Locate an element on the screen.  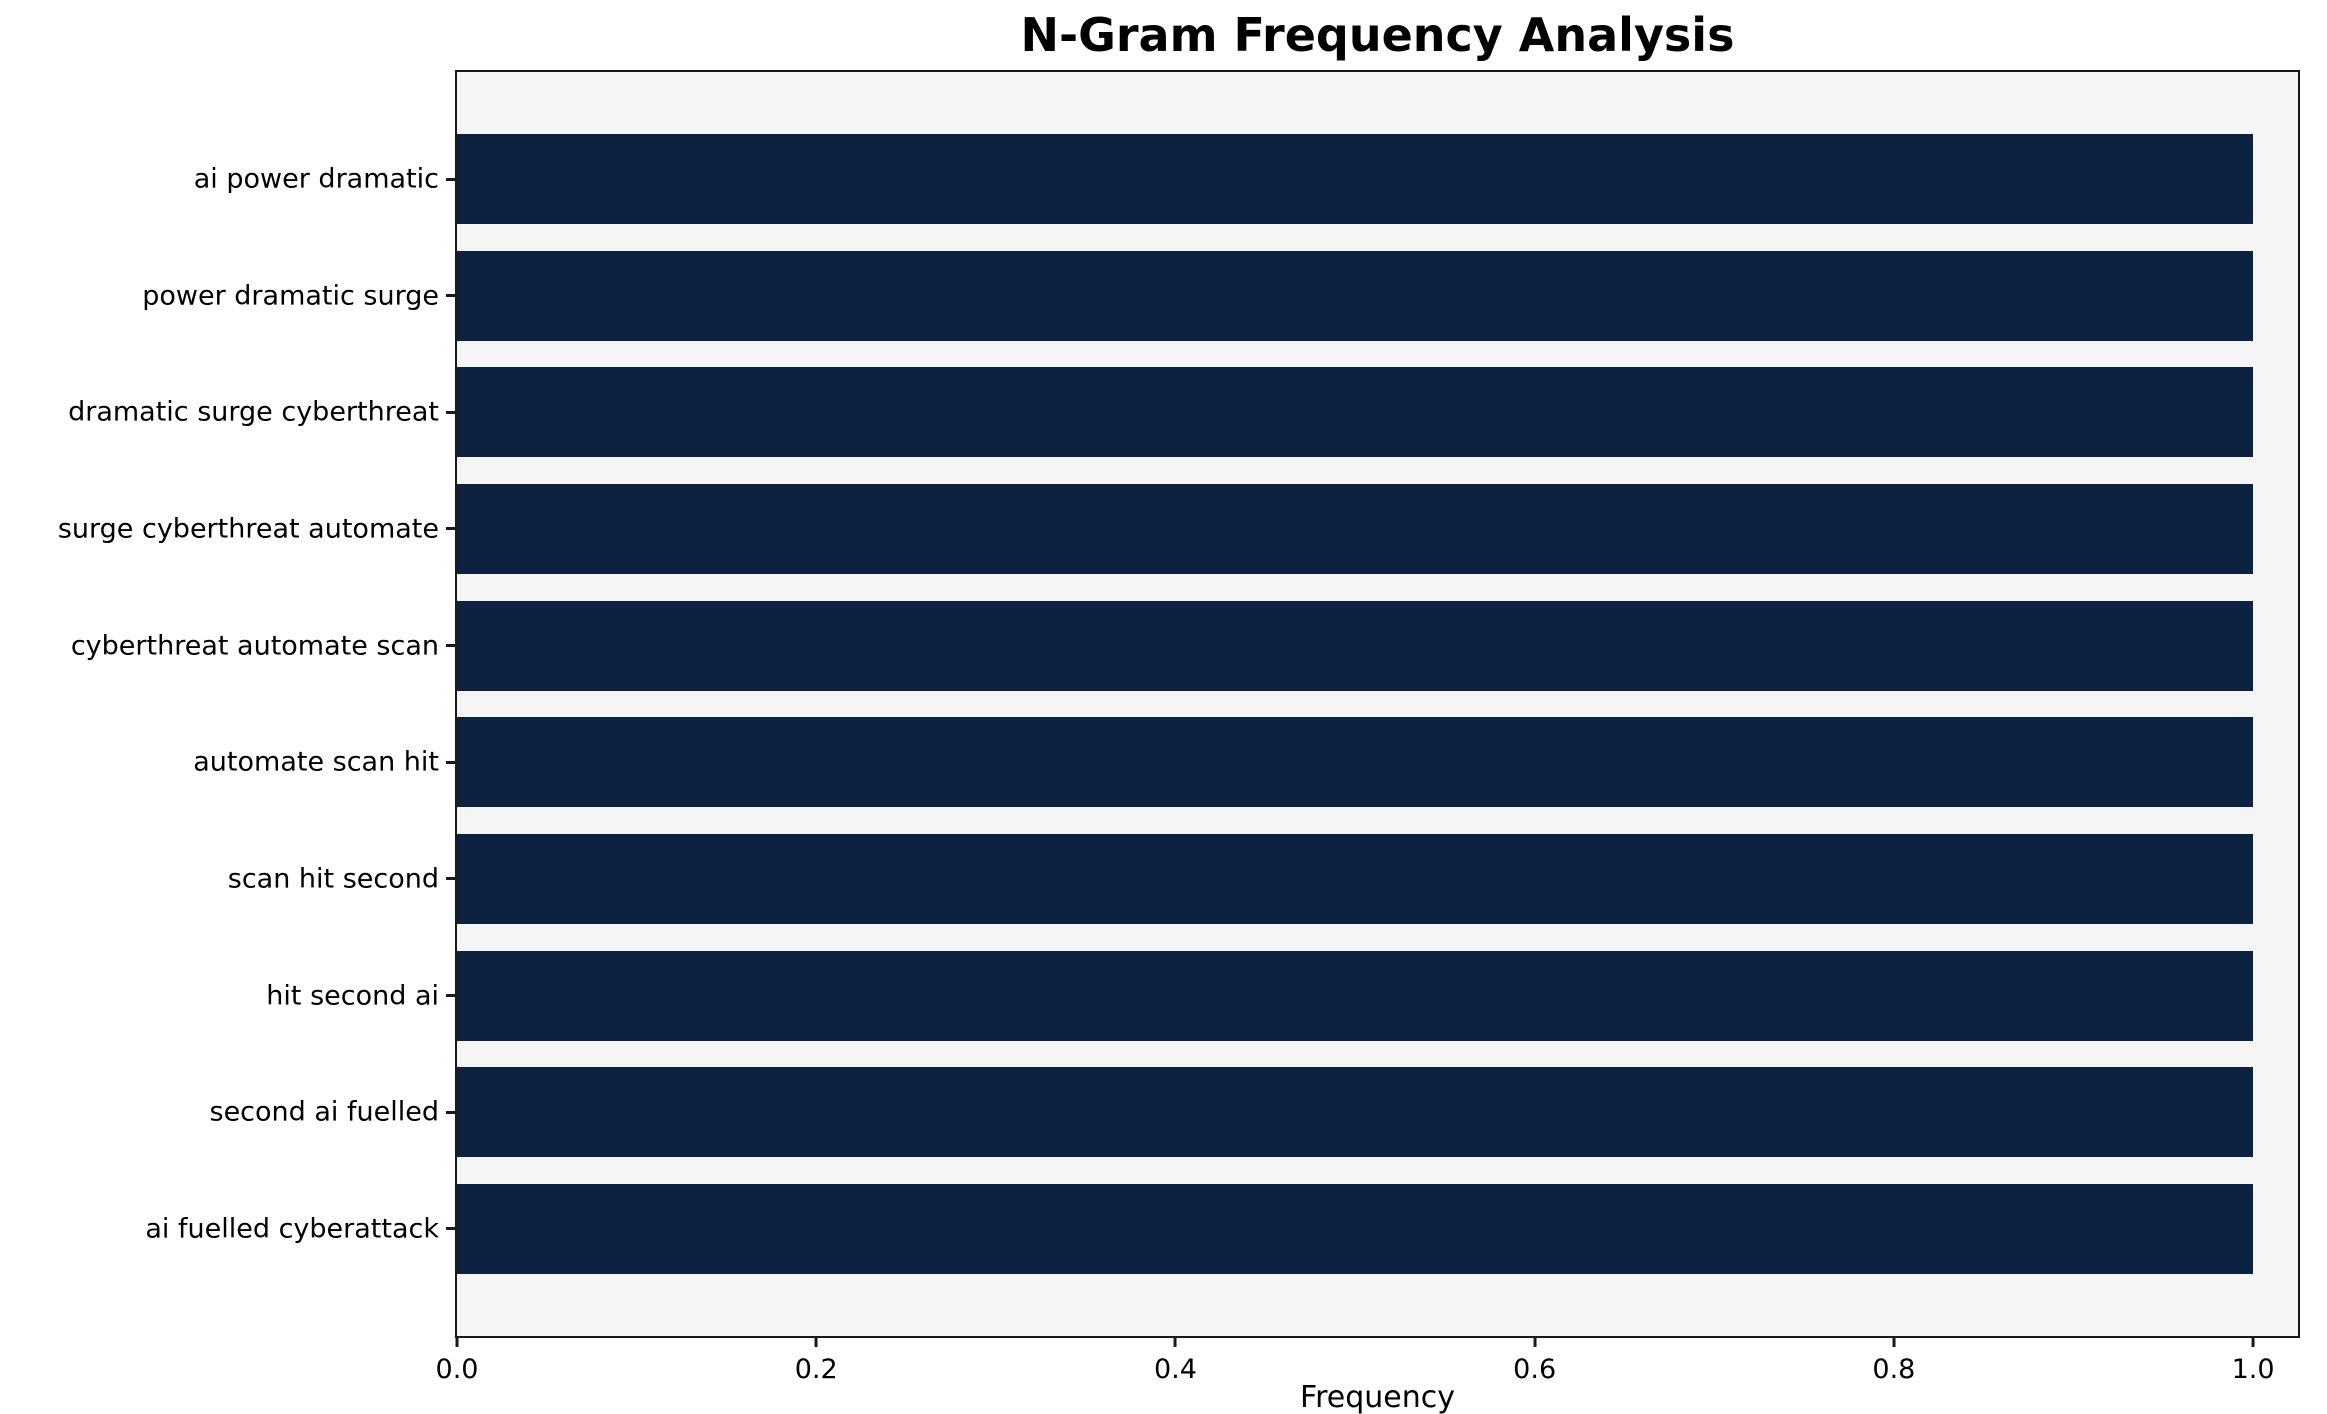
bar-row: hit second ai is located at coordinates (1282, 995).